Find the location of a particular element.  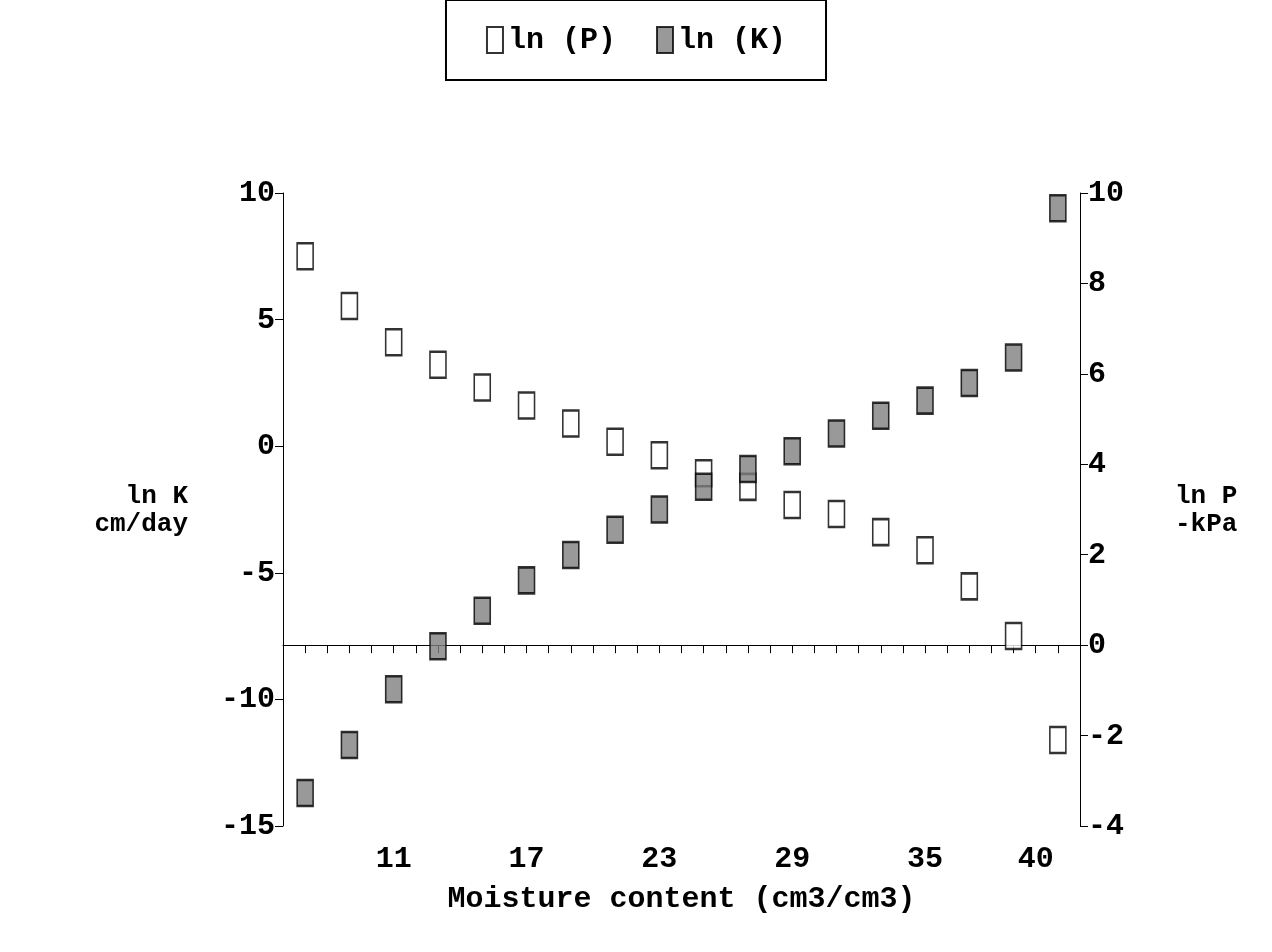

y-axis-title: ln K cm/day is located at coordinates (141, 509).